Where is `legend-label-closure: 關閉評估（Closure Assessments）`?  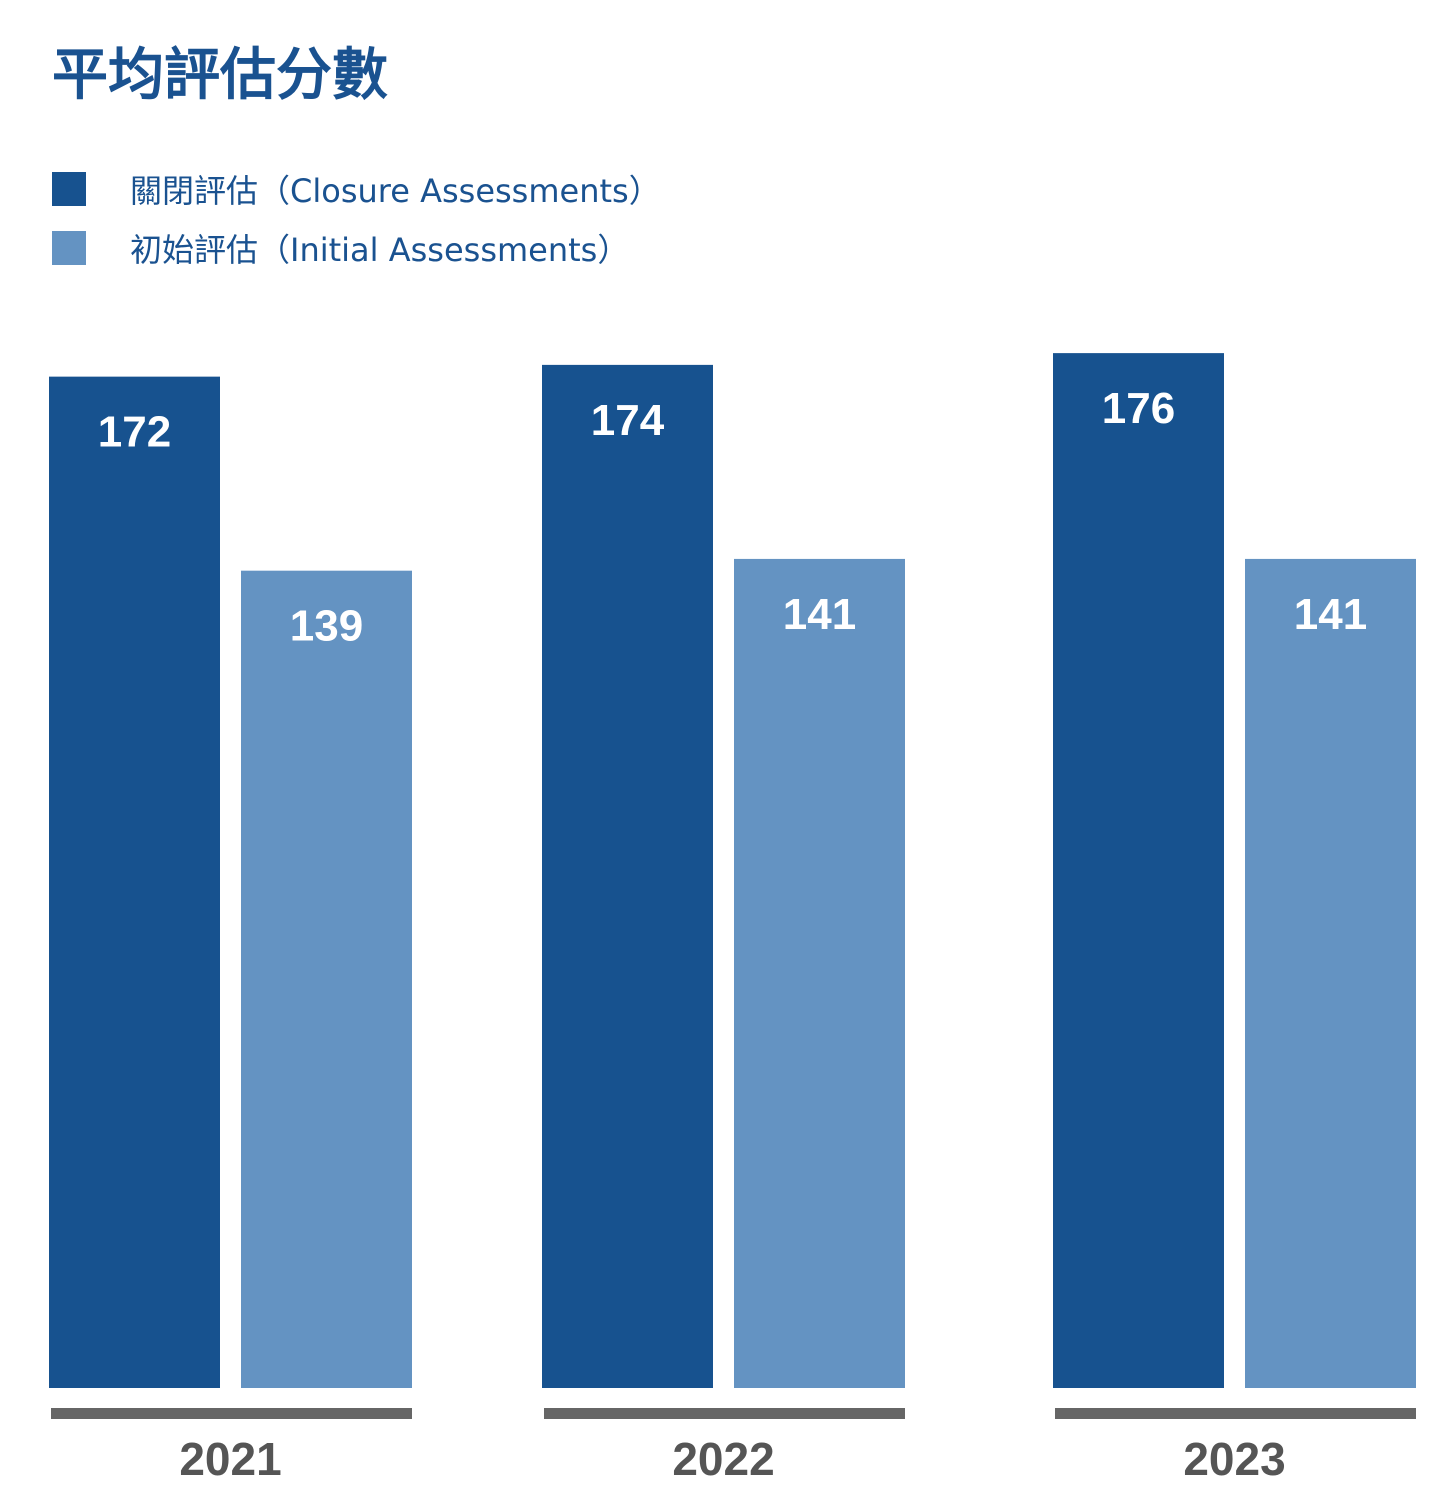
legend-label-closure: 關閉評估（Closure Assessments） is located at coordinates (395, 191).